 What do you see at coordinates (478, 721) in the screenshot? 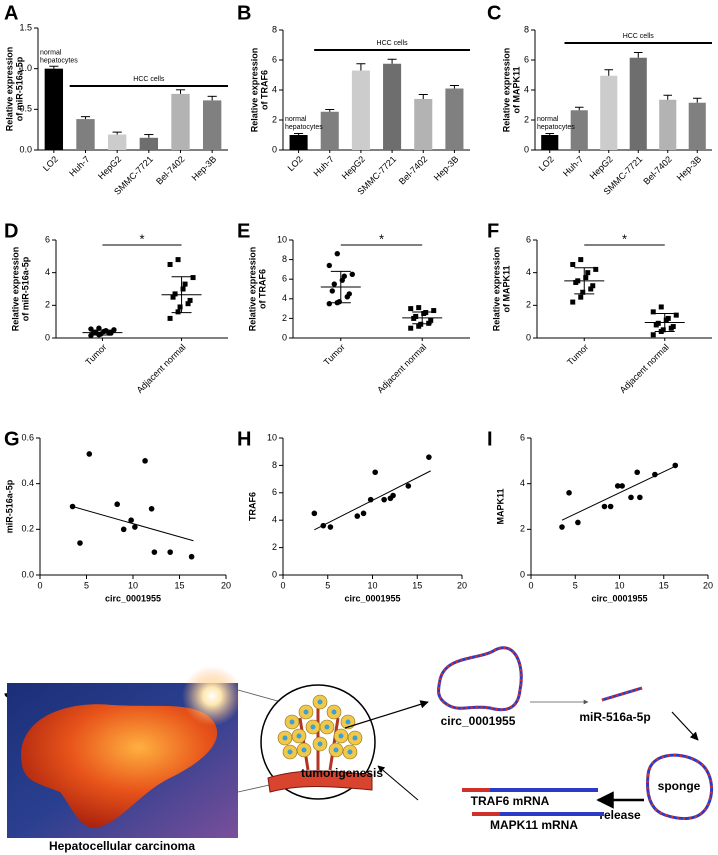
I see `circ-label: circ_0001955` at bounding box center [478, 721].